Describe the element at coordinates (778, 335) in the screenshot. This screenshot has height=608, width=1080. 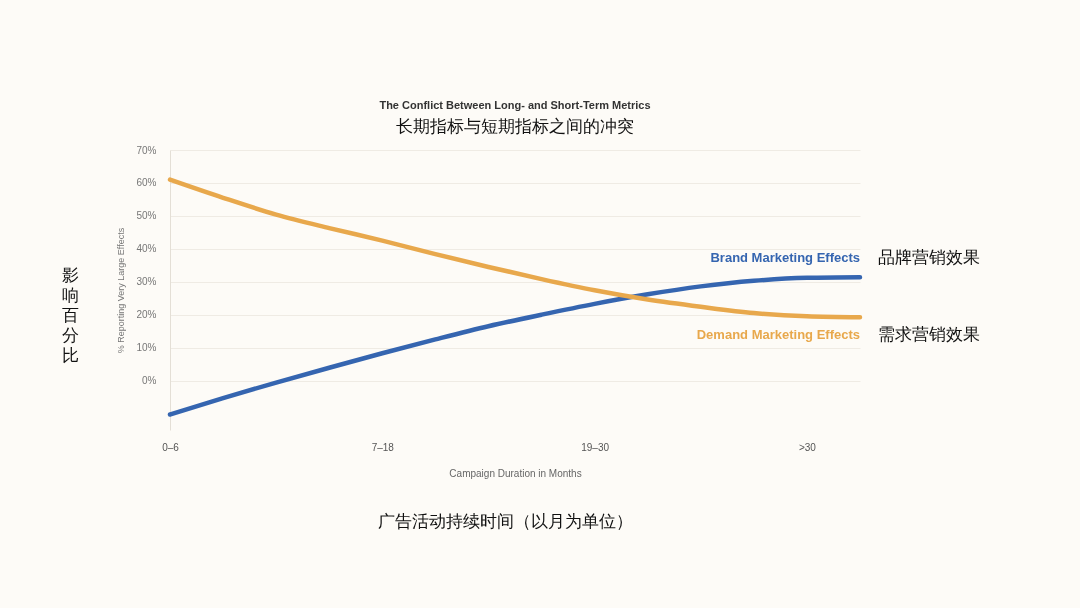
I see `series-label: Demand Marketing Effects` at that location.